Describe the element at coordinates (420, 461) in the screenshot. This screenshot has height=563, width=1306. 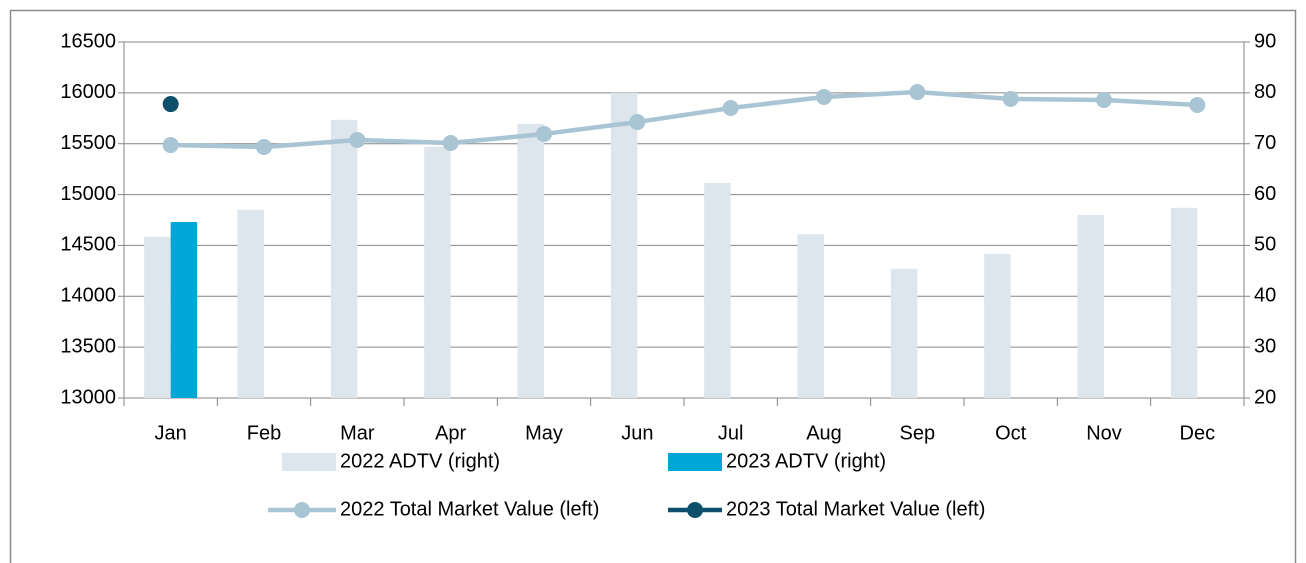
I see `legend-label: 2022 ADTV (right)` at that location.